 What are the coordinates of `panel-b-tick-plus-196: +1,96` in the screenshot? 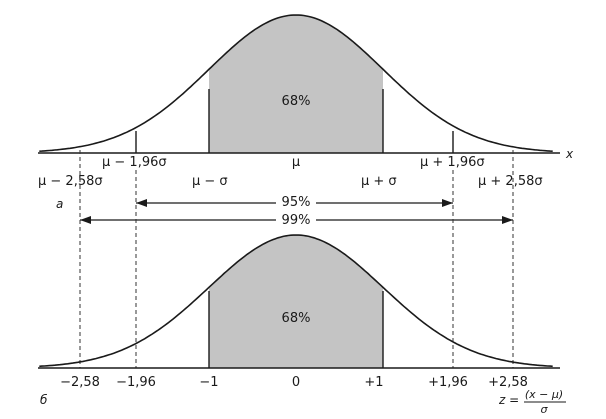 It's located at (448, 382).